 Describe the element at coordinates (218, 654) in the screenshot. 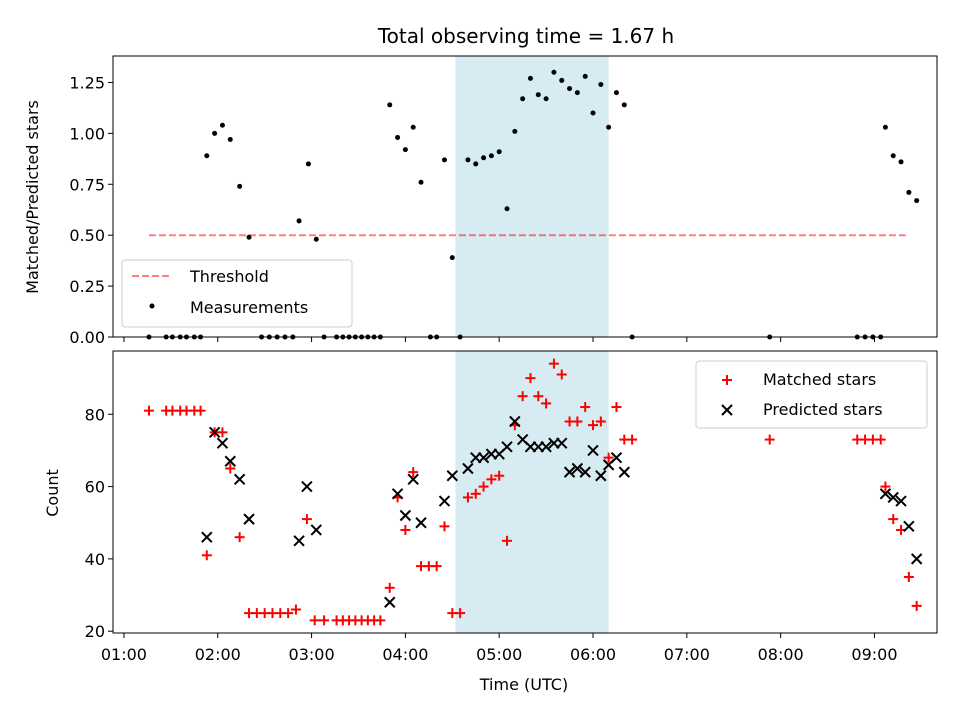

I see `x-tick-label: 02:00` at that location.